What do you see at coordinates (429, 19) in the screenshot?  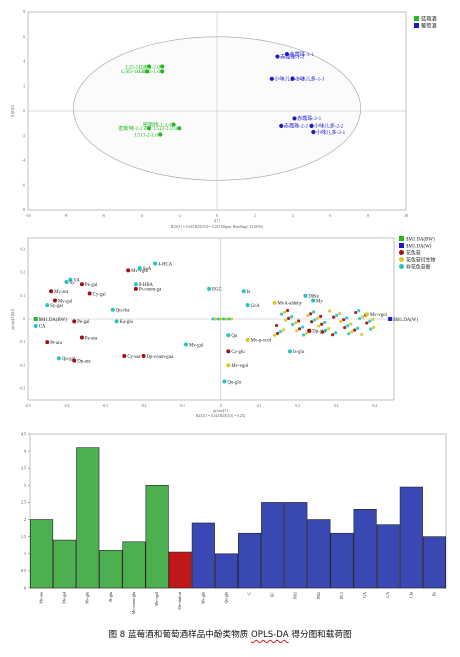 I see `legend-label: 蓝莓酒` at bounding box center [429, 19].